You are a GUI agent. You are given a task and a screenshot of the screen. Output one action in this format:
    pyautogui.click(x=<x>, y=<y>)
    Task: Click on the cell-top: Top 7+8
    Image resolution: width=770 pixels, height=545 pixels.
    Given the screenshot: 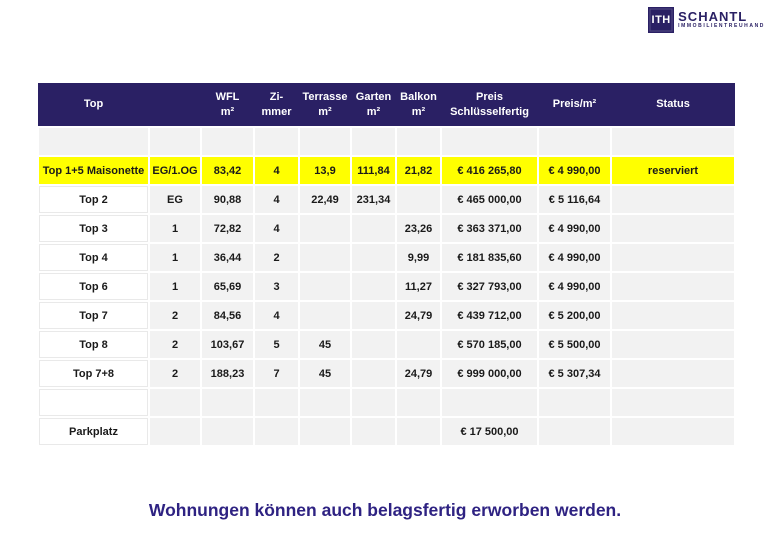 What is the action you would take?
    pyautogui.click(x=93, y=373)
    